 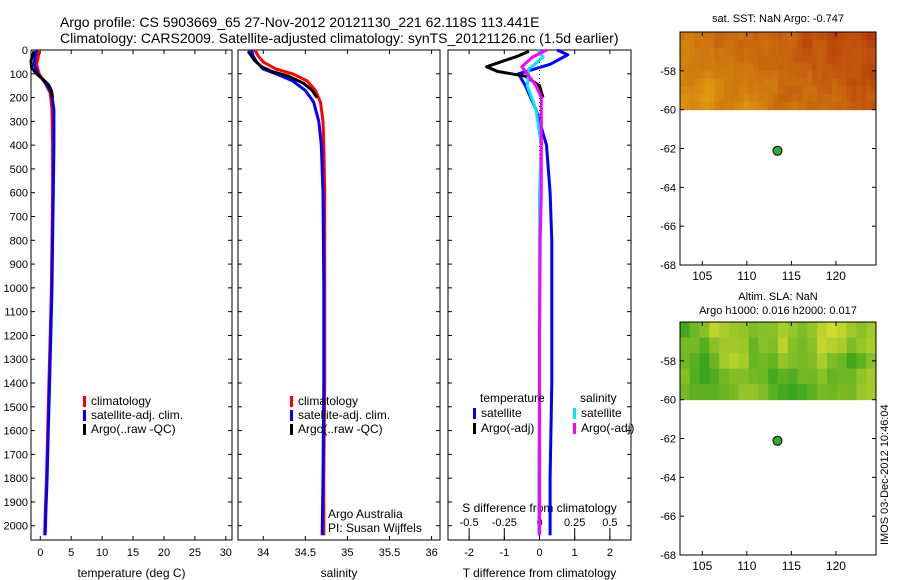 I want to click on sla-map-title: Altim. SLA: NaN, so click(x=778, y=297).